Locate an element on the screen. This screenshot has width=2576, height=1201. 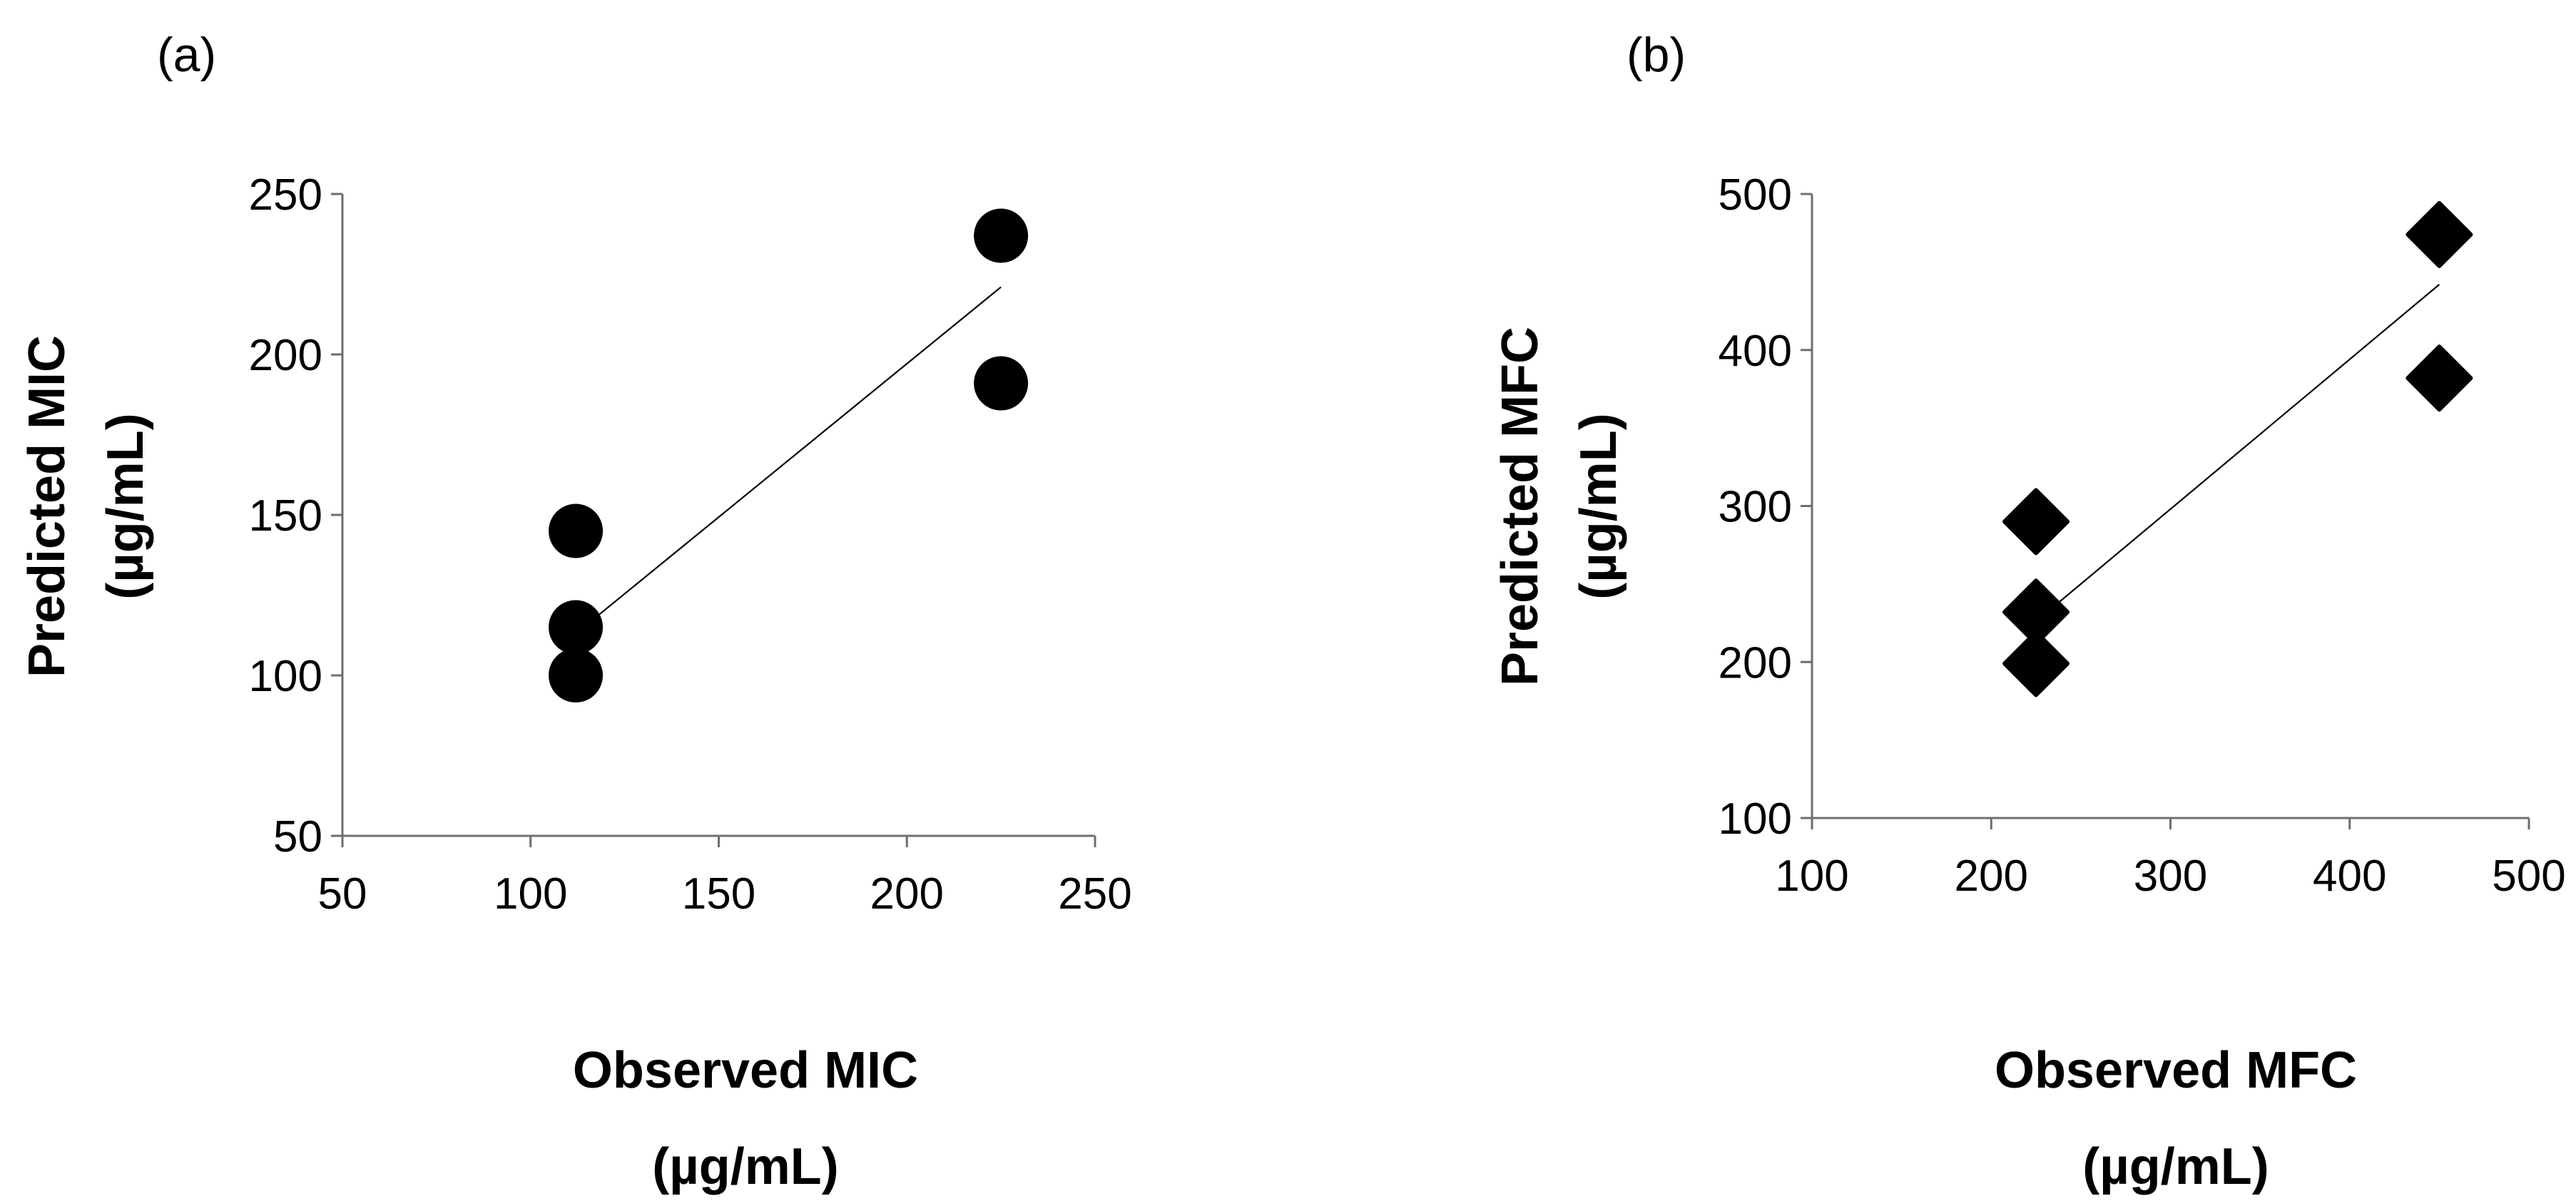
panel-b-y-tick-label: 300 is located at coordinates (1755, 508).